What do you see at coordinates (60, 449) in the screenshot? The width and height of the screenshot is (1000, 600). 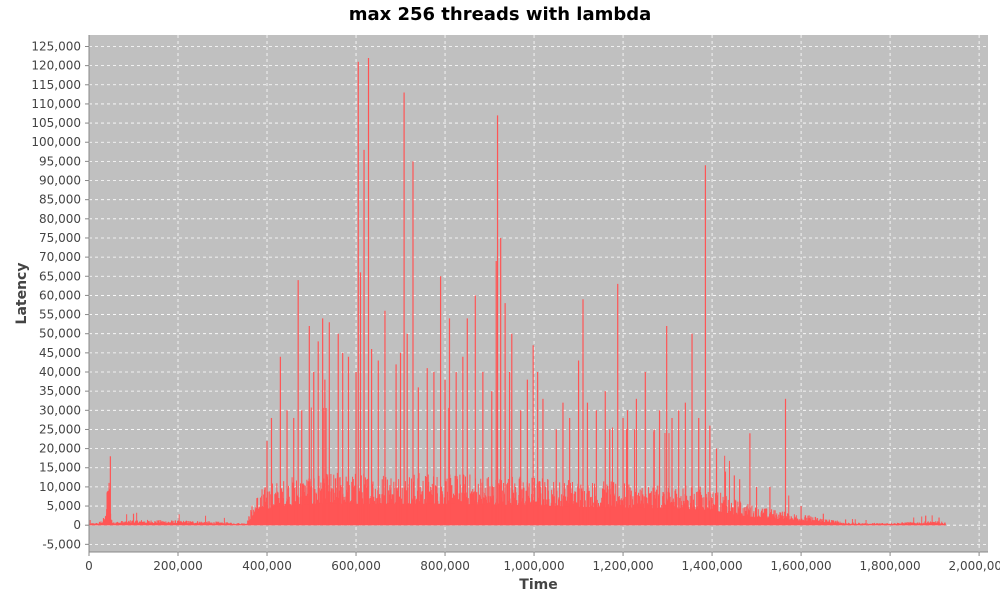 I see `y-tick-label: 20,000` at bounding box center [60, 449].